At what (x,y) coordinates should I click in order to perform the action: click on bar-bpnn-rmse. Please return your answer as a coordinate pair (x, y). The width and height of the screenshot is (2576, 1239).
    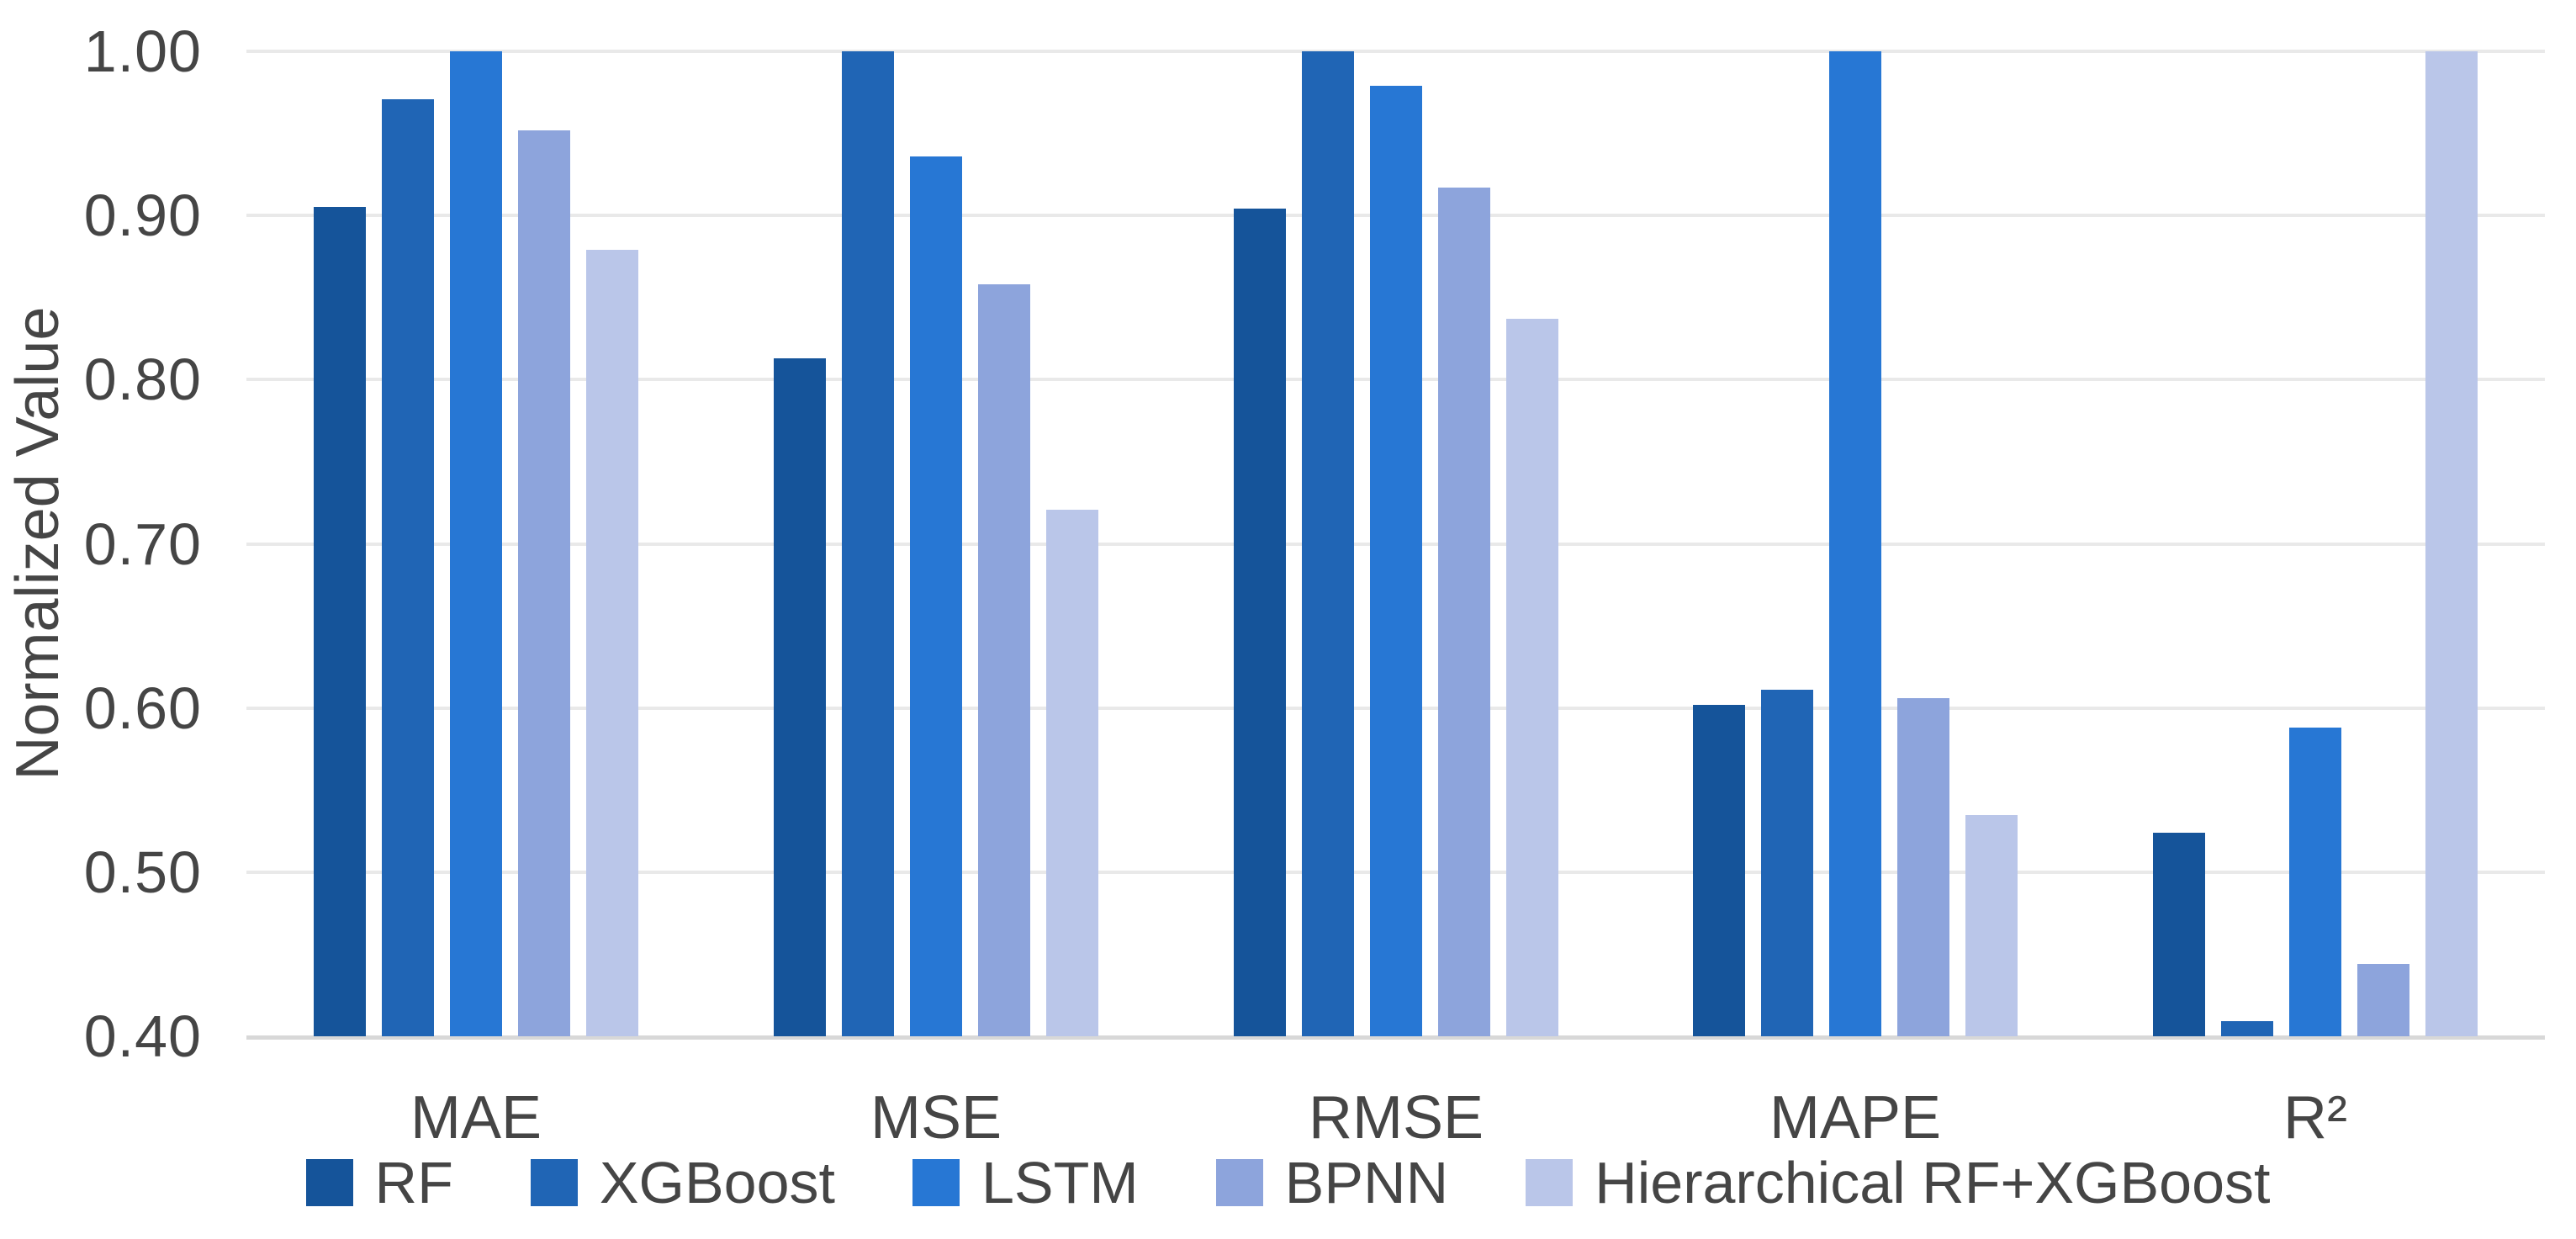
    Looking at the image, I should click on (1464, 612).